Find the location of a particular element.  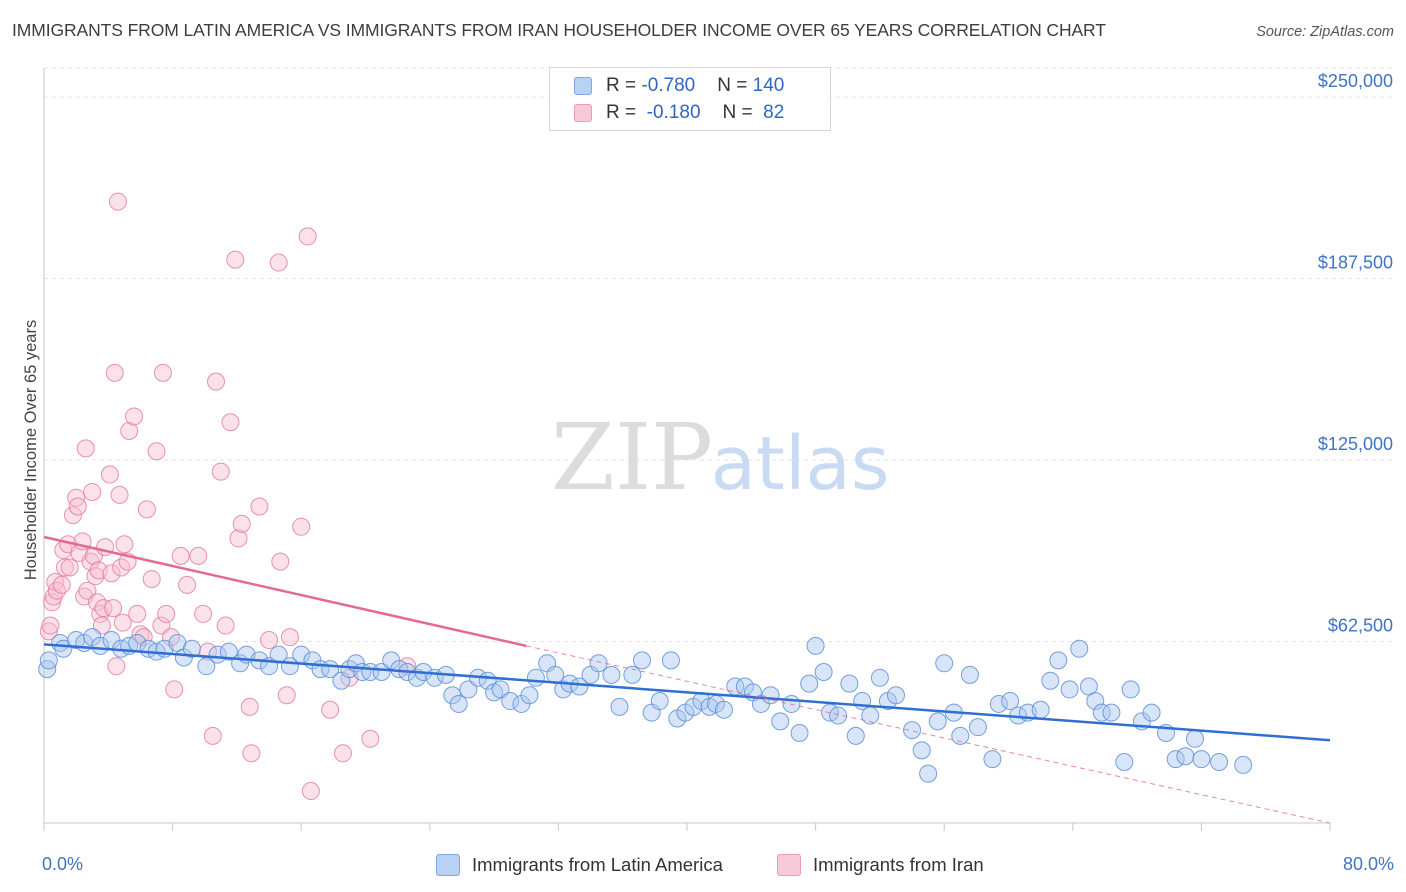

legend-row-iran: R = -0.180 N = 82 is located at coordinates (679, 113).